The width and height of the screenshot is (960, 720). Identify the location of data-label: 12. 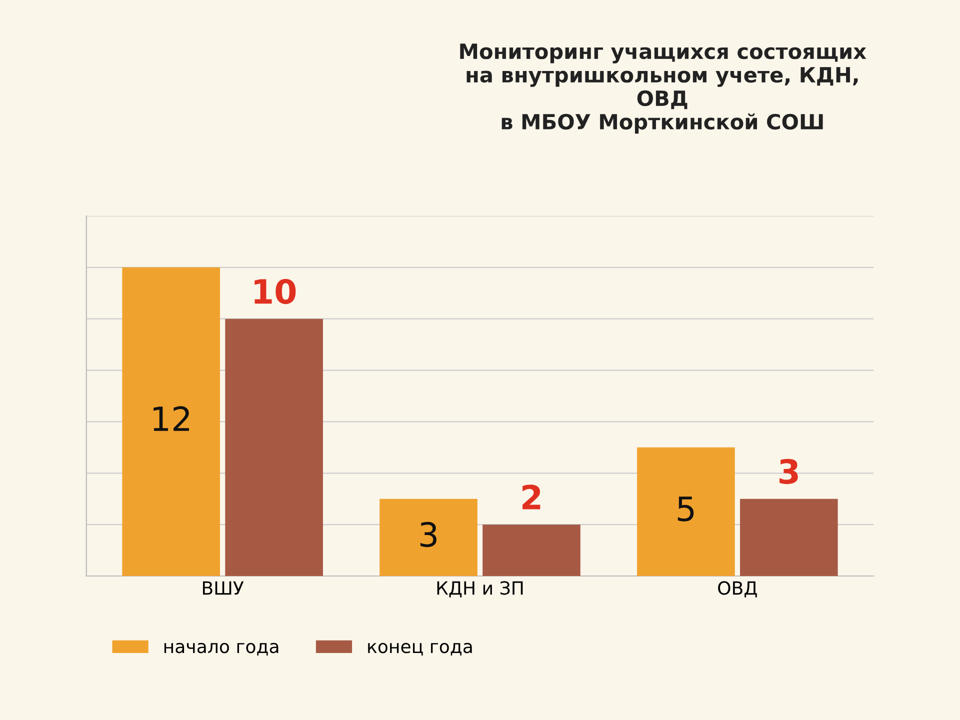
(171, 418).